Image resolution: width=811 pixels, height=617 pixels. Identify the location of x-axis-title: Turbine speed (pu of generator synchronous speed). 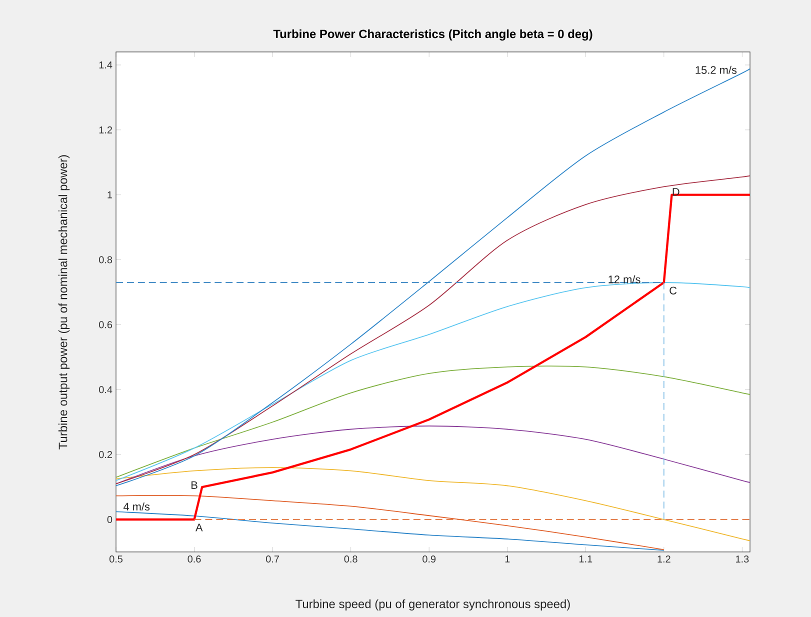
(433, 605).